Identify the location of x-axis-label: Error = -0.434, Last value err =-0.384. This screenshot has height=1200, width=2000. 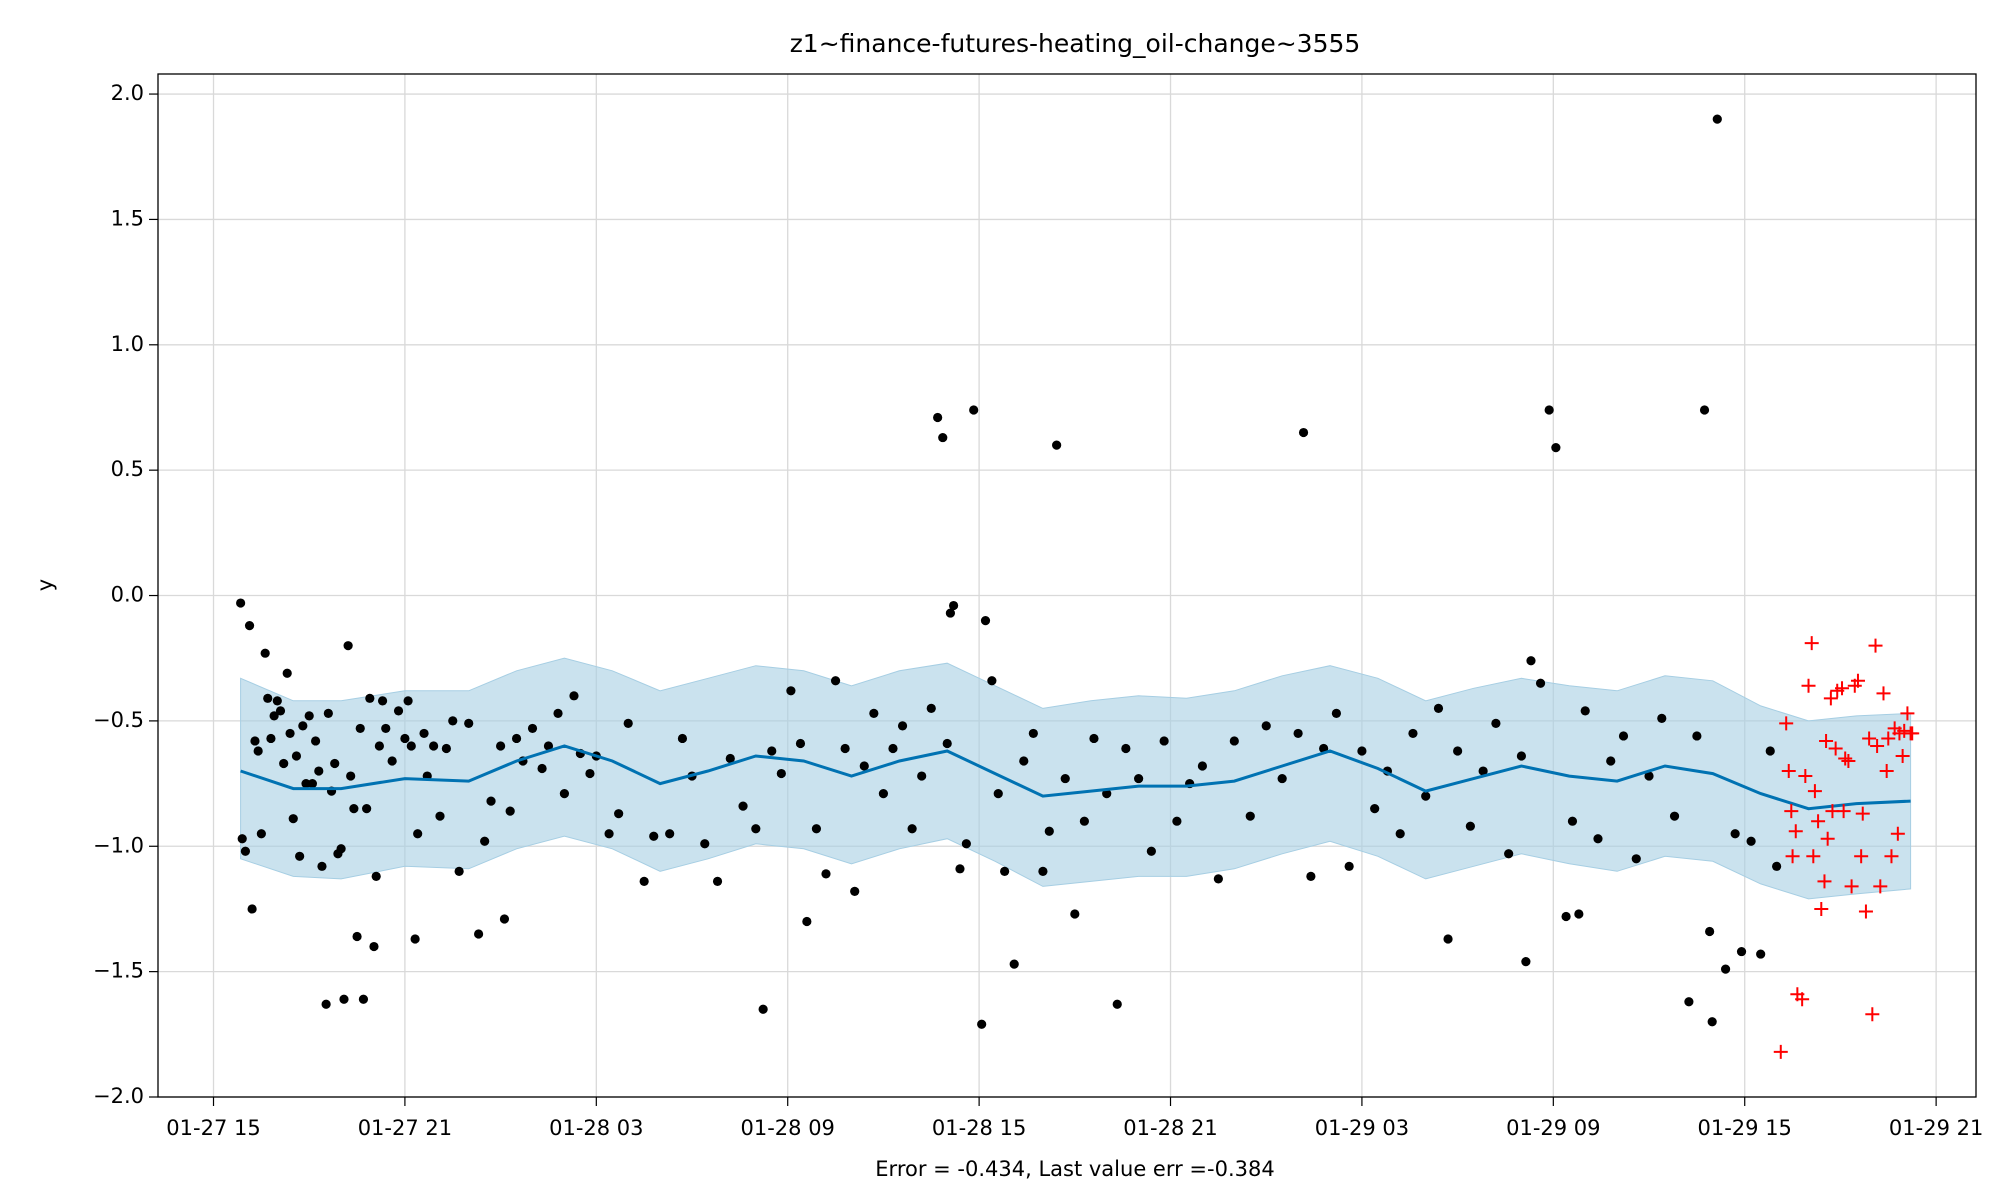
(1074, 1169).